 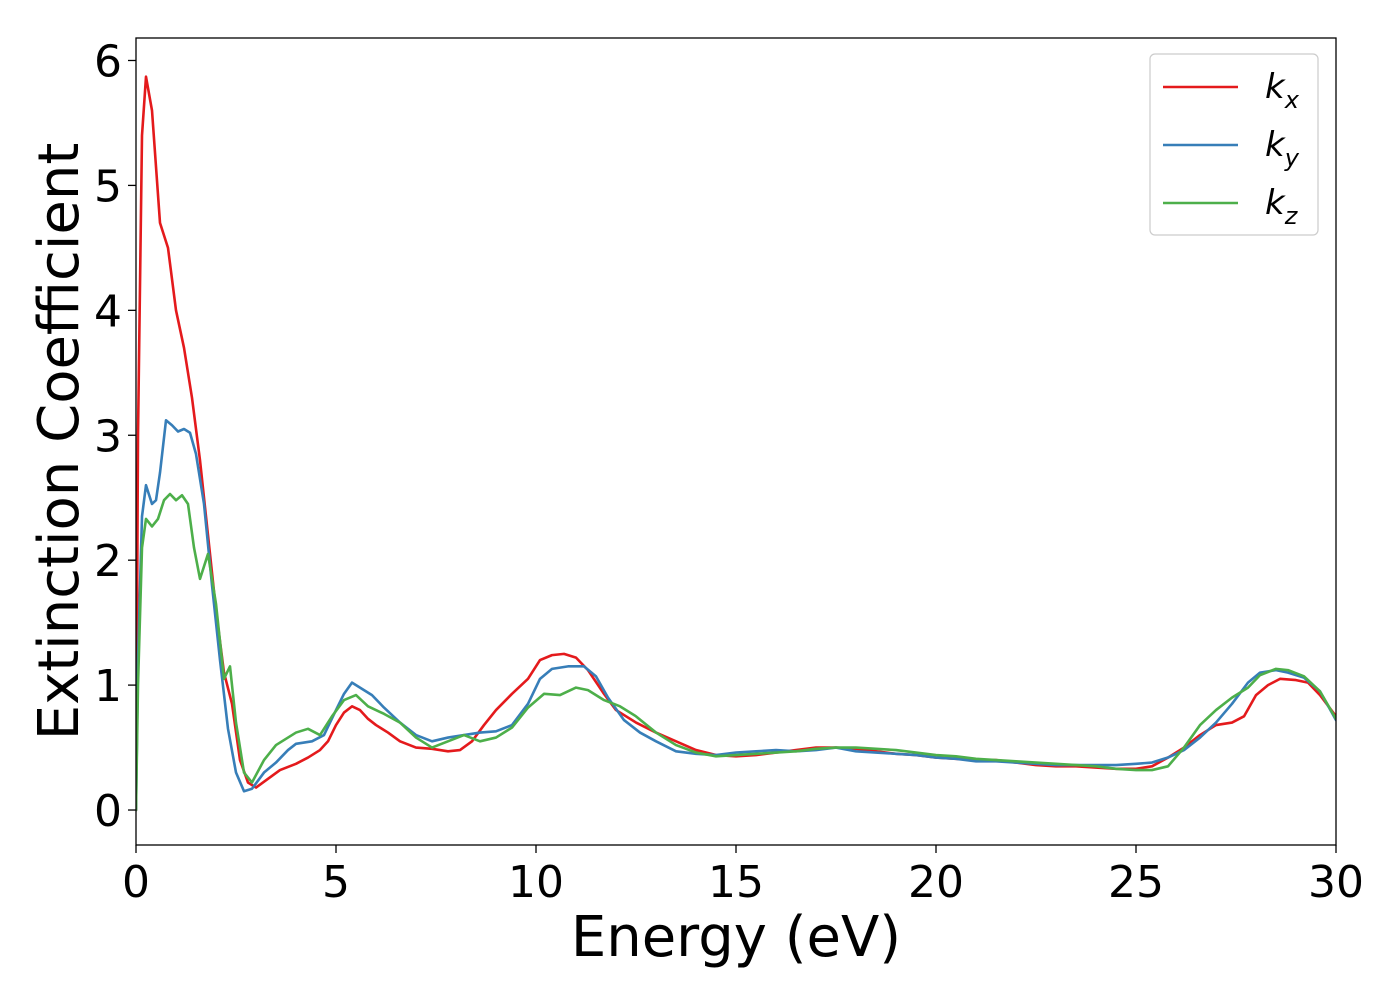 What do you see at coordinates (108, 311) in the screenshot?
I see `y-tick-label: 4` at bounding box center [108, 311].